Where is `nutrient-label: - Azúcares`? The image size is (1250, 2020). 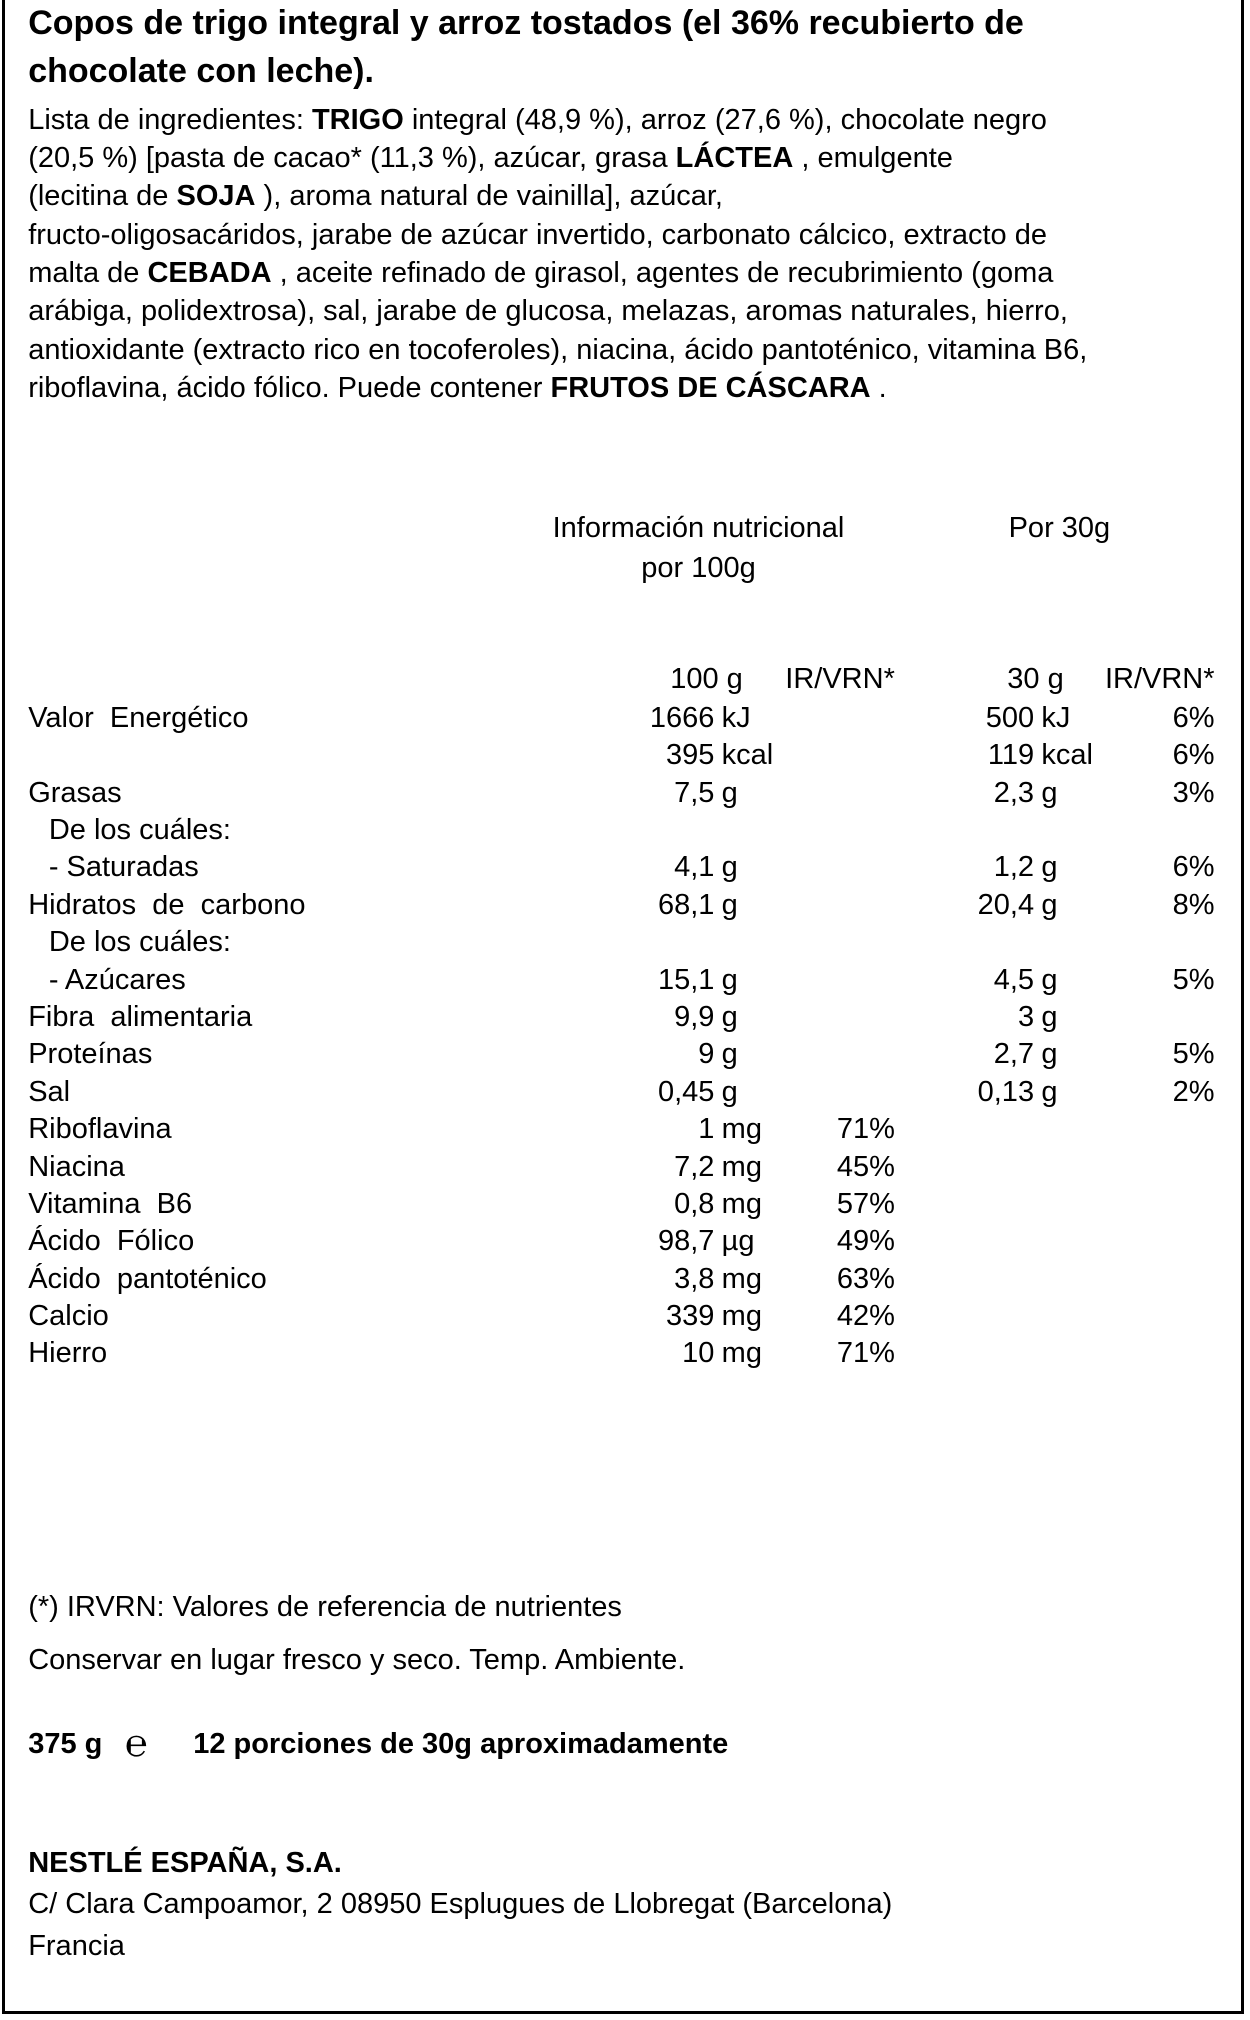
nutrient-label: - Azúcares is located at coordinates (117, 979).